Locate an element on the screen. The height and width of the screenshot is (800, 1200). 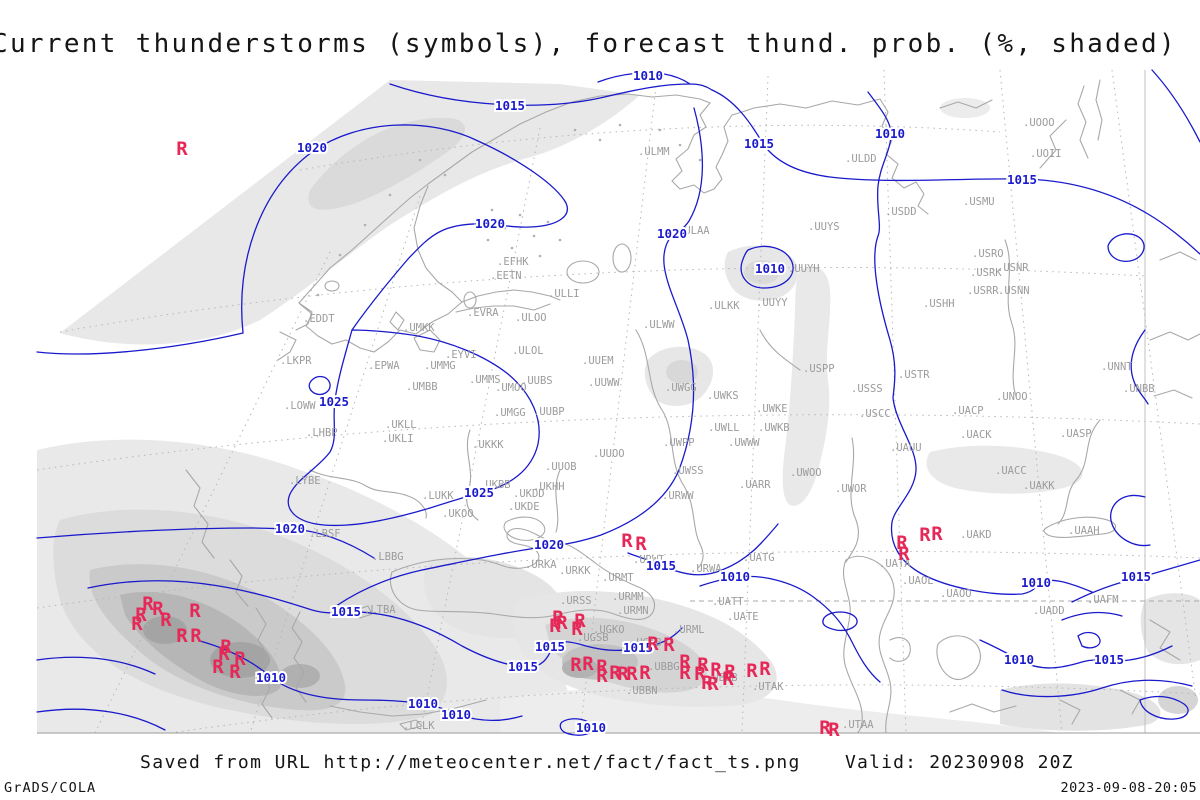
station-label: .UAAH is located at coordinates (1084, 531).